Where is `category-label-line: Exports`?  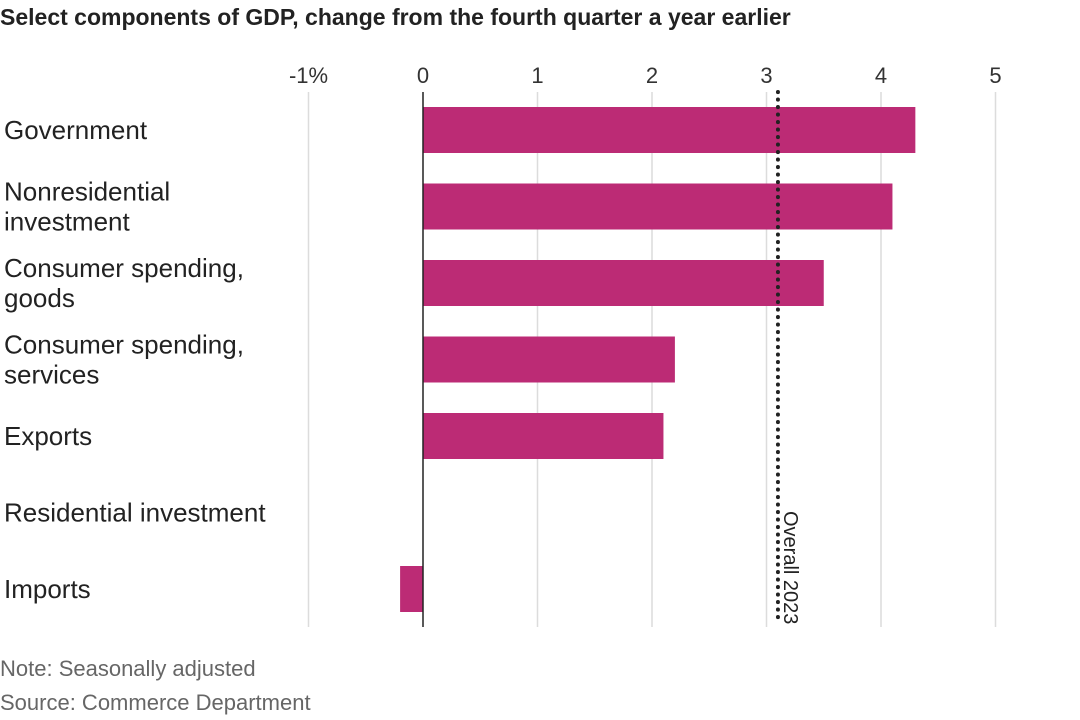
category-label-line: Exports is located at coordinates (48, 436).